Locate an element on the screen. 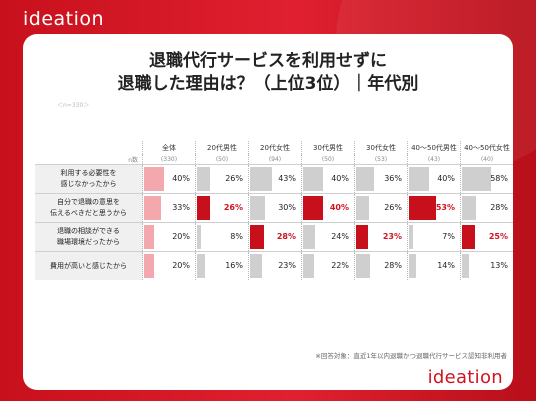 The image size is (536, 401). value-percent: 28% is located at coordinates (286, 236).